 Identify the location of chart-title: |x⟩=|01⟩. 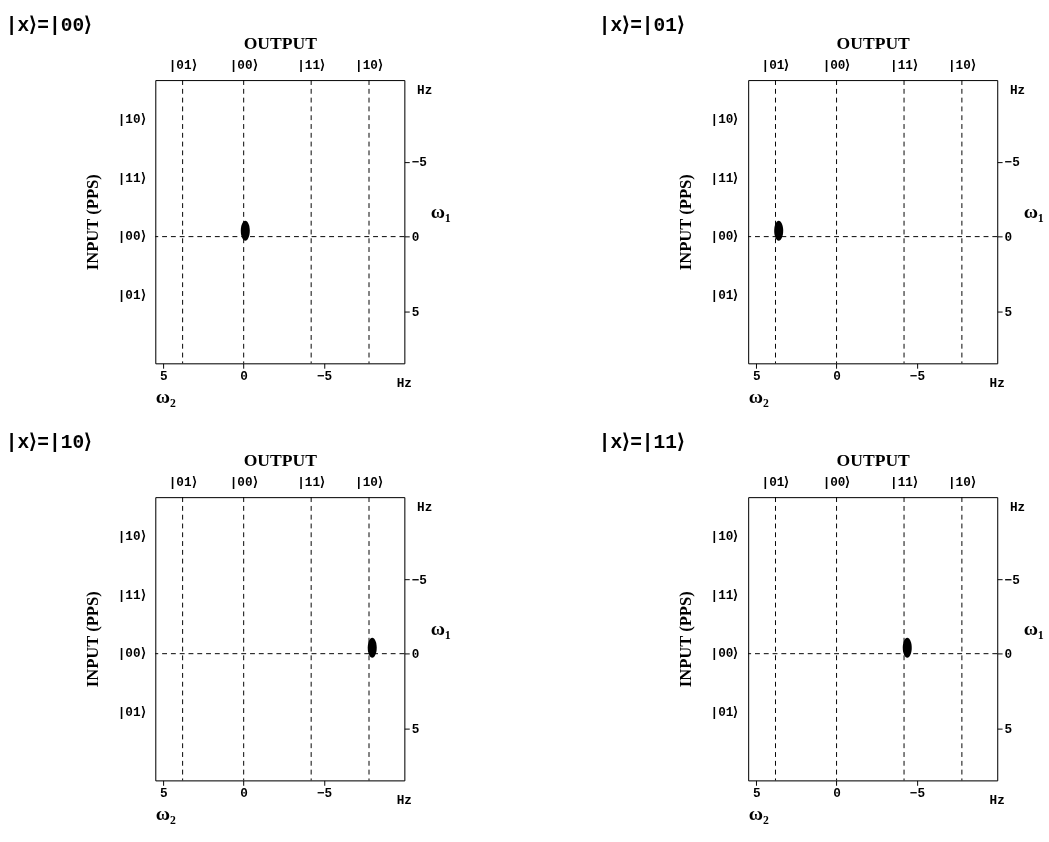
(642, 26).